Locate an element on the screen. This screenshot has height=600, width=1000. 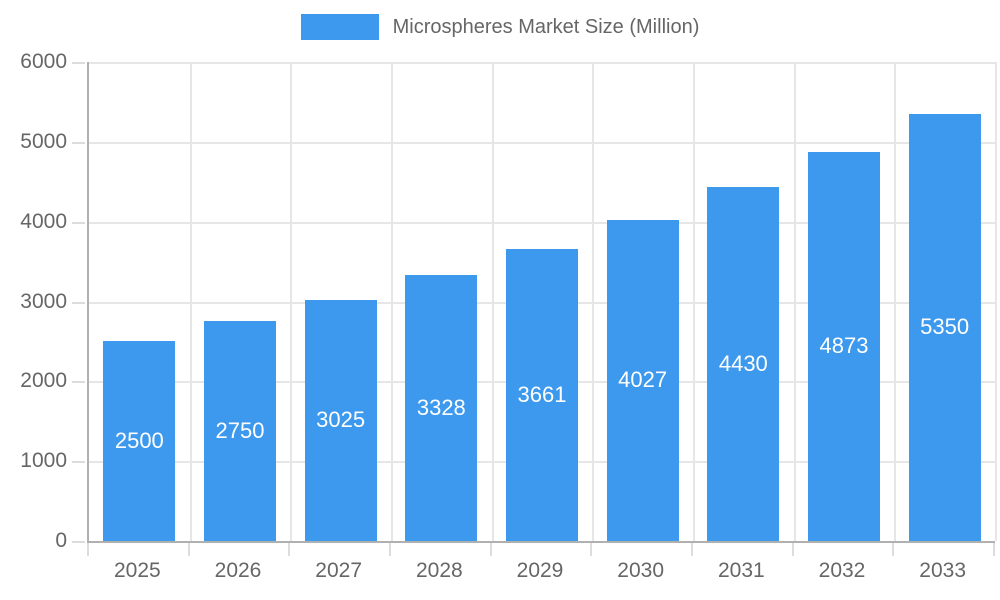
legend: Microspheres Market Size (Million) is located at coordinates (500, 27).